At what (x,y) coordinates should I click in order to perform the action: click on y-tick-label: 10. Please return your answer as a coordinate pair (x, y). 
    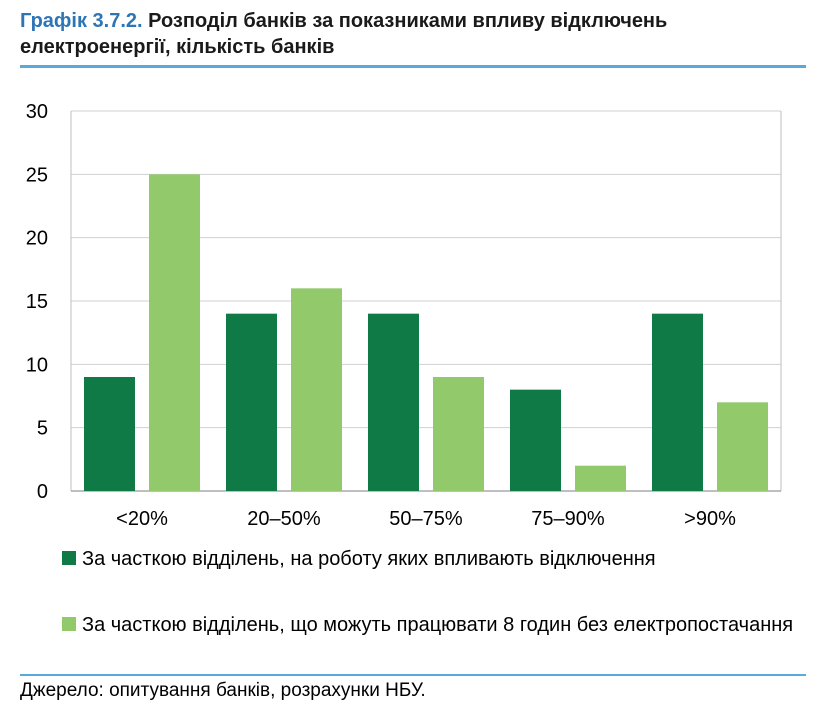
    Looking at the image, I should click on (37, 365).